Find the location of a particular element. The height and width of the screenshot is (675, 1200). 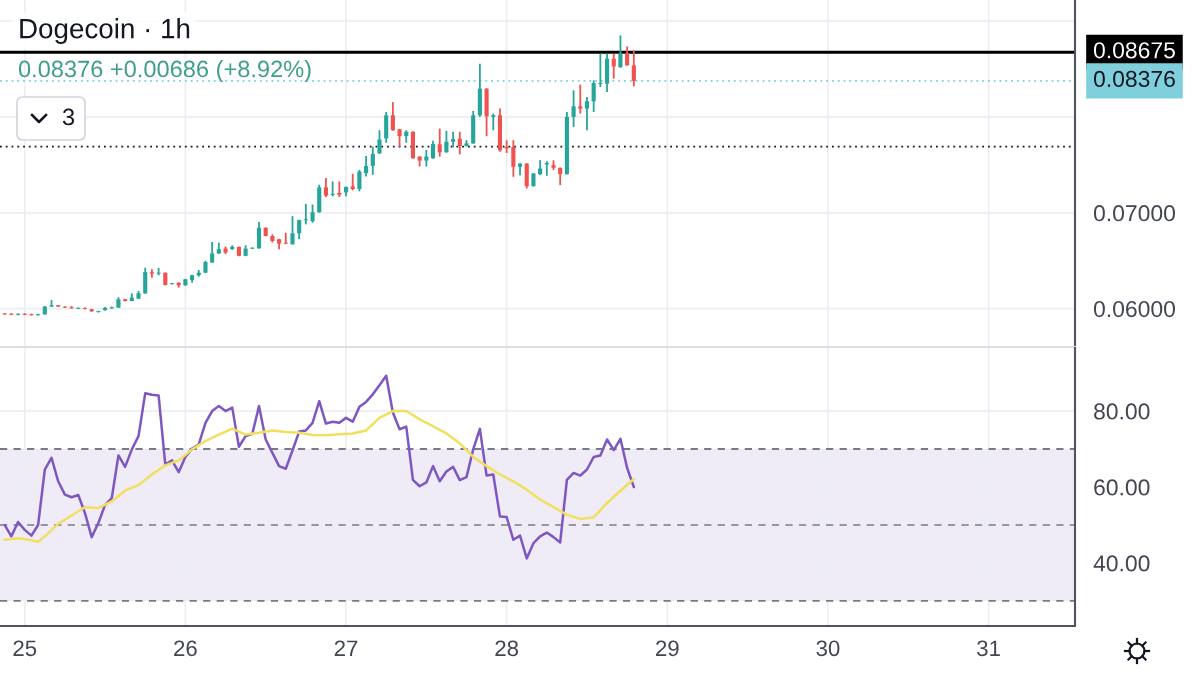

x-tick-label: 28 is located at coordinates (507, 648).